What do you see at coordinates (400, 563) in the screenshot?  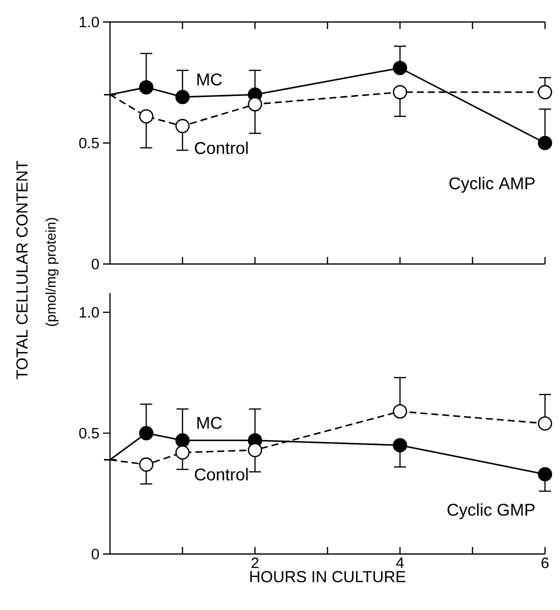 I see `x-tick-label: 4` at bounding box center [400, 563].